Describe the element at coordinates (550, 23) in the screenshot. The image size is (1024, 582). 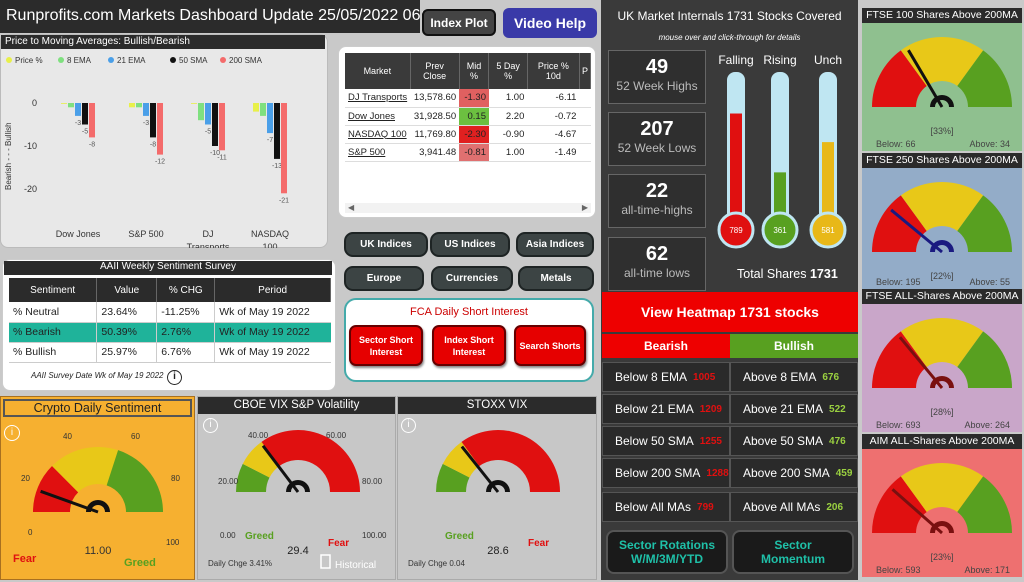
I see `video-help-button: Video Help` at that location.